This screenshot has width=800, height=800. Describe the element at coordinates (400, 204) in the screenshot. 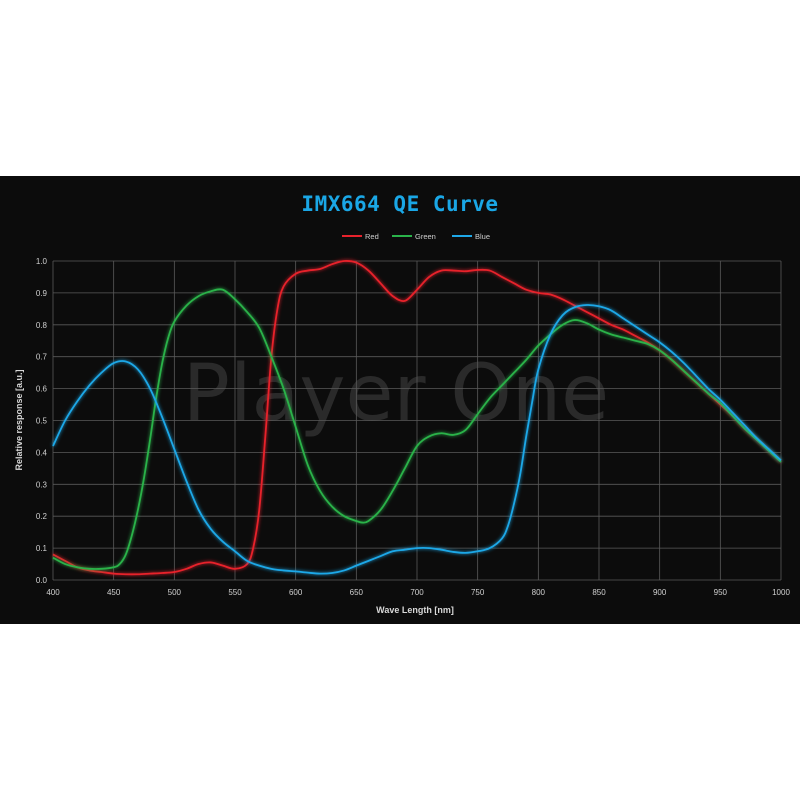

I see `chart-title: IMX664 QE Curve` at that location.